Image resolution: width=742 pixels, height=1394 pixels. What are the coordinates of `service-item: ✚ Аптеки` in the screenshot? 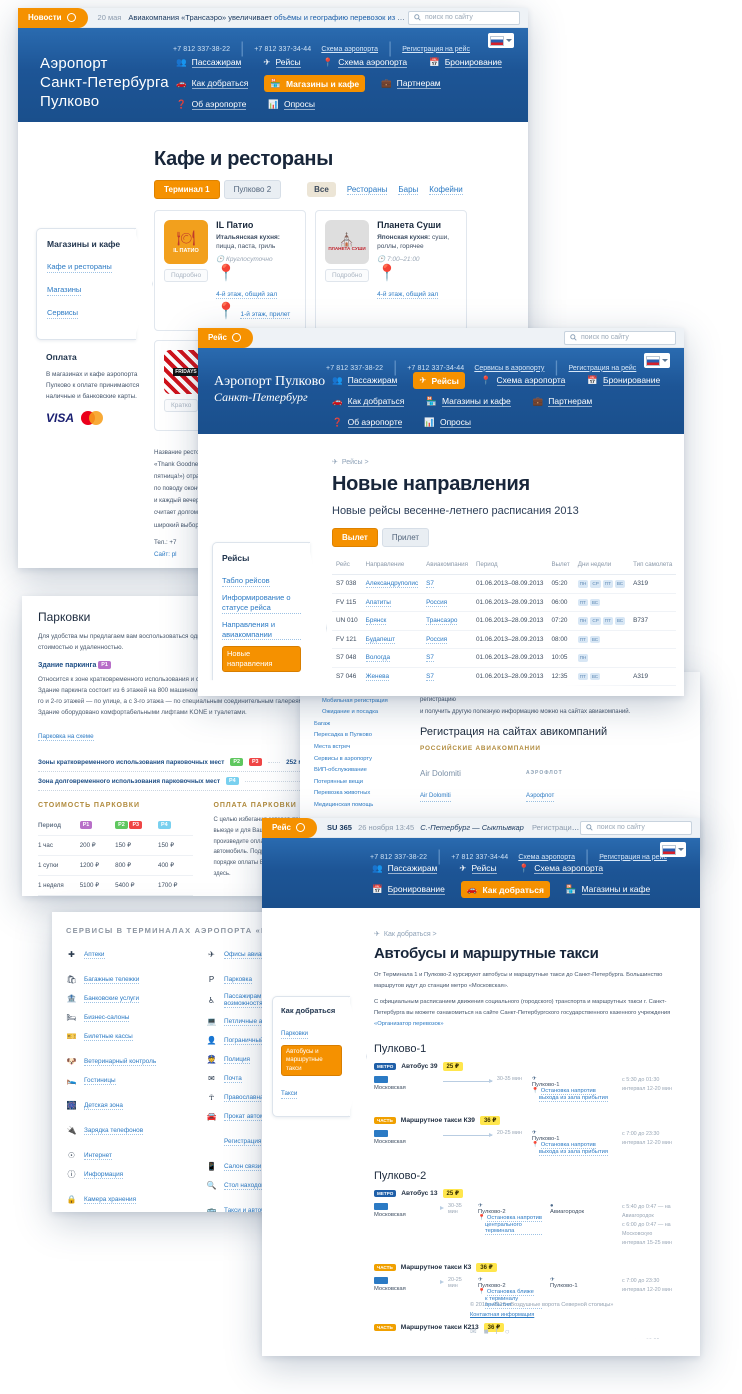 It's located at (128, 954).